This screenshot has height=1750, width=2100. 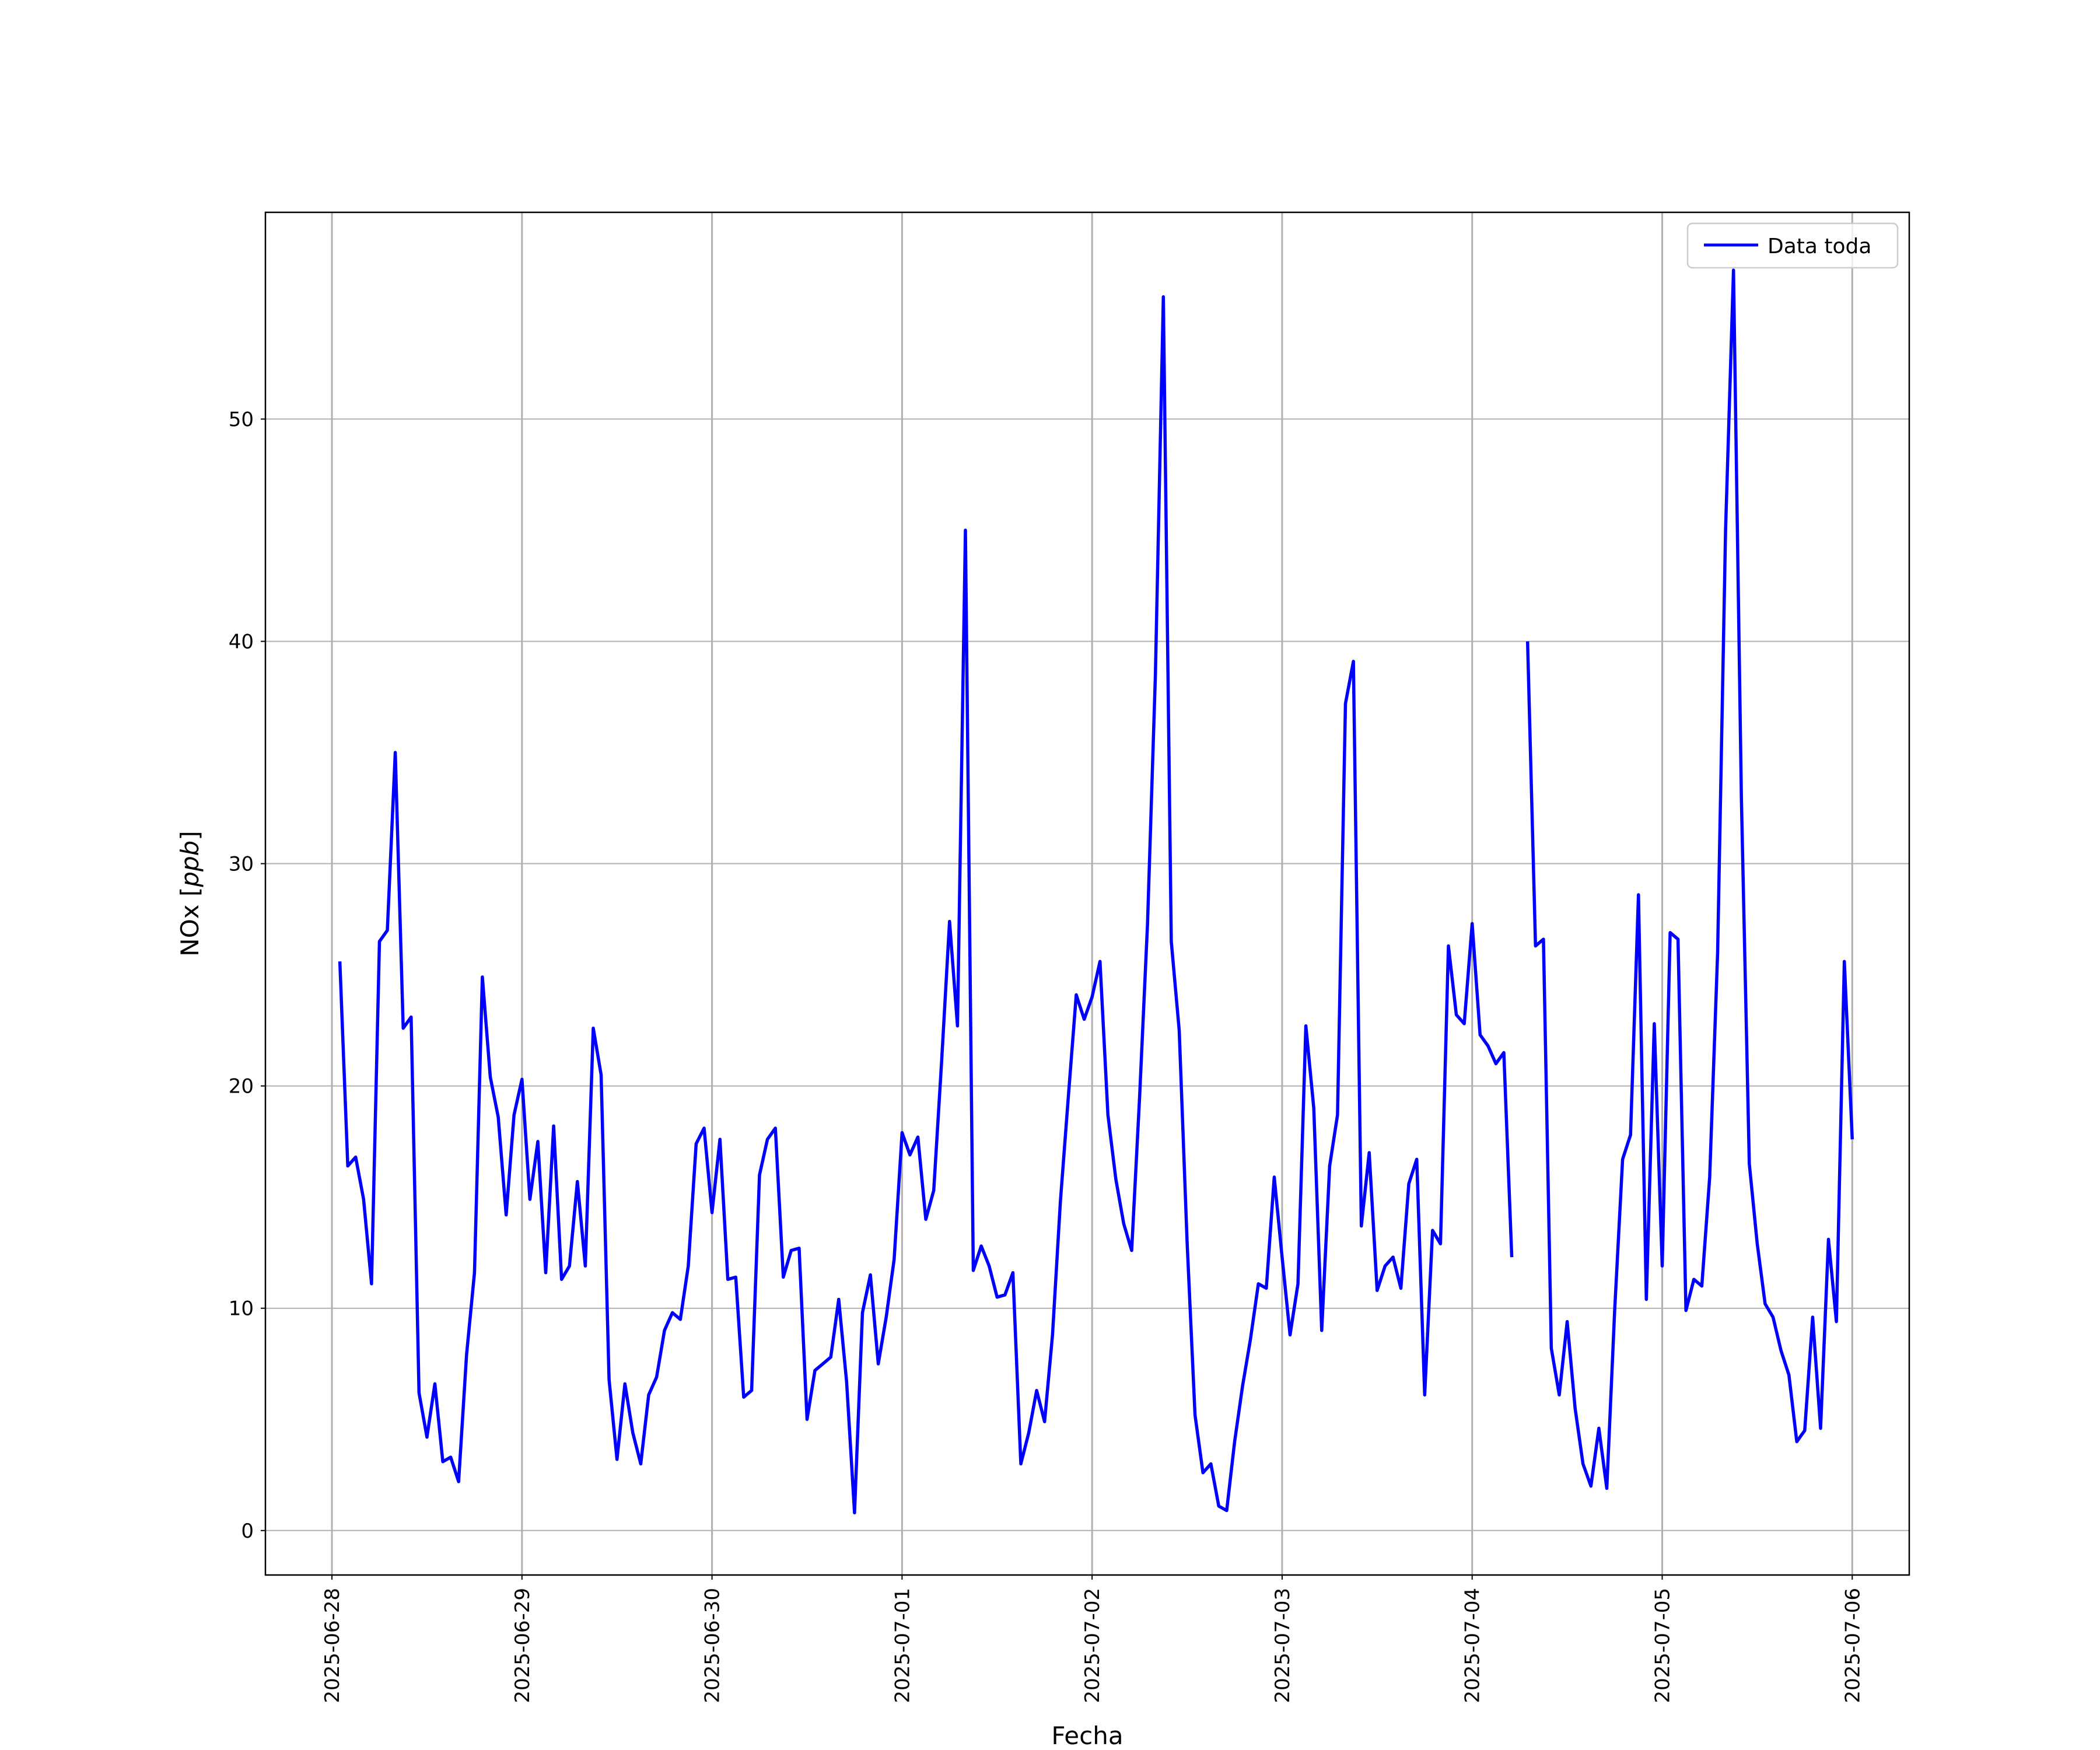 I want to click on x-tick-label: 2025-06-28, so click(x=332, y=1645).